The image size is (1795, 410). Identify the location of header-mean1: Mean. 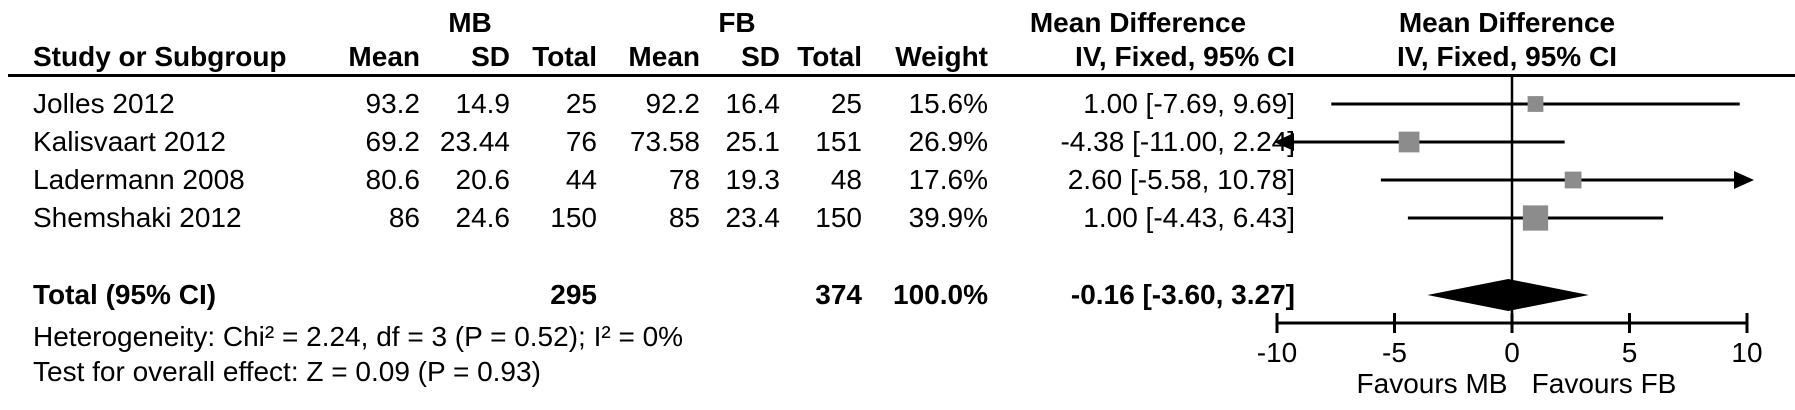
(384, 56).